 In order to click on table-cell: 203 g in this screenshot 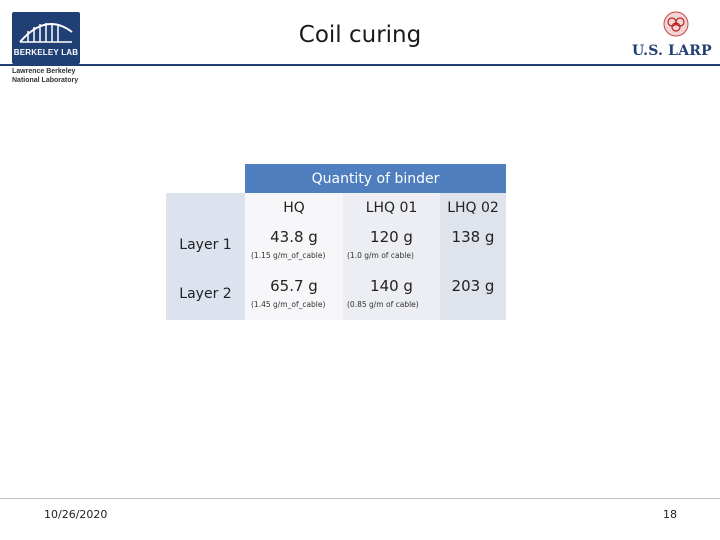, I will do `click(473, 295)`.